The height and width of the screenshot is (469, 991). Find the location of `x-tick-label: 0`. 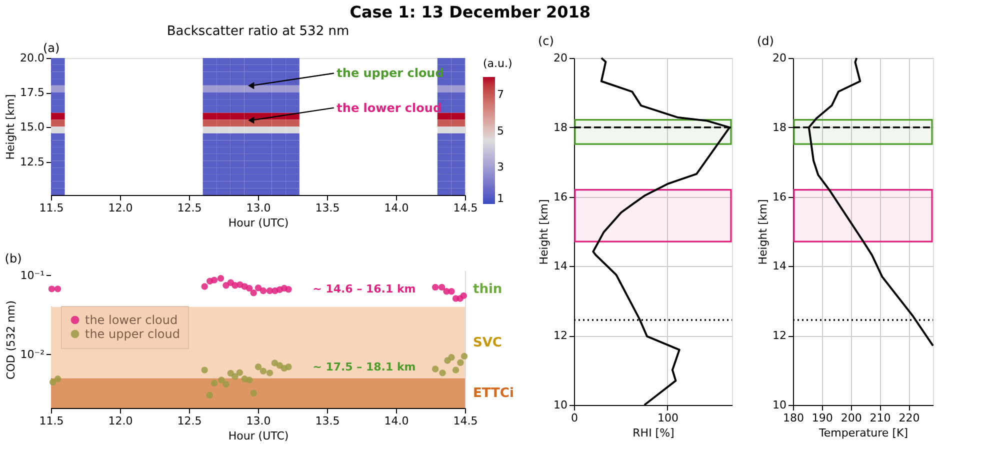

x-tick-label: 0 is located at coordinates (574, 418).